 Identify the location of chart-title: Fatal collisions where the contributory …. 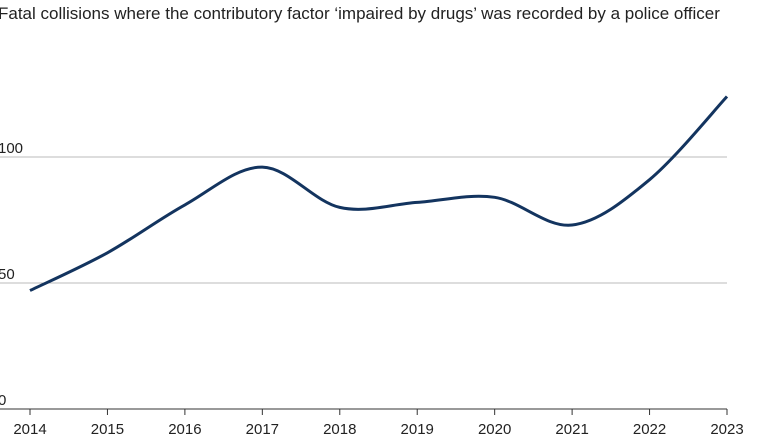
(360, 13).